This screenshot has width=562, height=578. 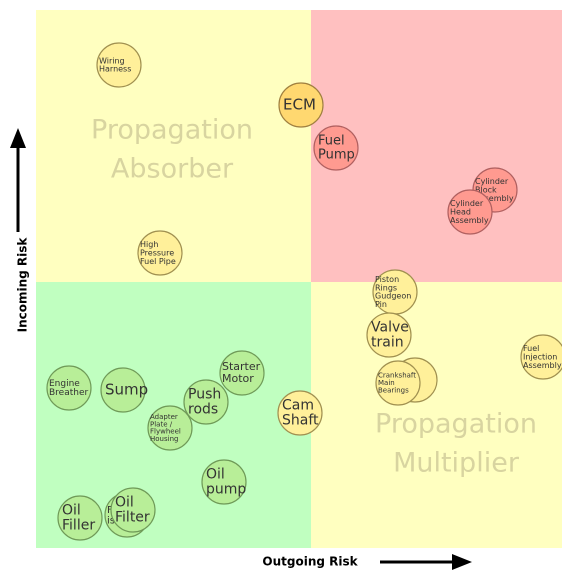 What do you see at coordinates (203, 409) in the screenshot?
I see `node-label: rods` at bounding box center [203, 409].